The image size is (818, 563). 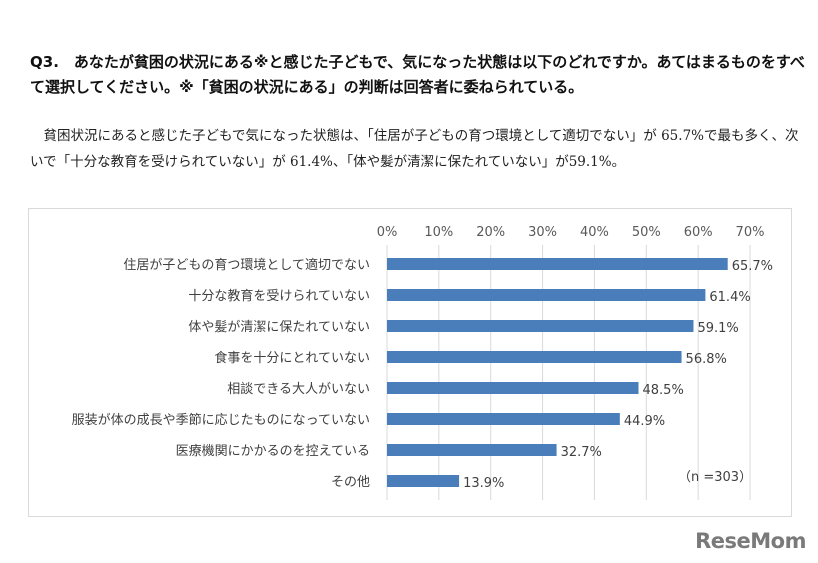 I want to click on x-tick-label: 10%, so click(x=438, y=232).